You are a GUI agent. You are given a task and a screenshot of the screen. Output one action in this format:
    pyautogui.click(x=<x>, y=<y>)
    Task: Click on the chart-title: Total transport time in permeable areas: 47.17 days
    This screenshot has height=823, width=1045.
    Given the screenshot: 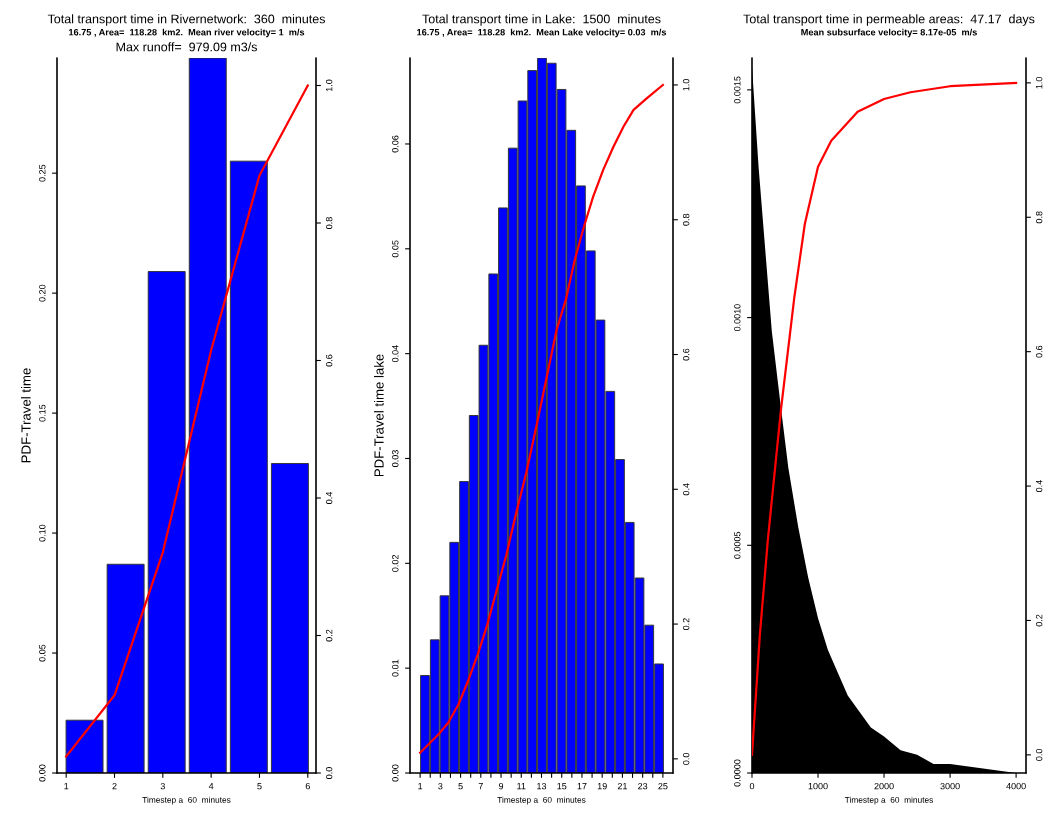 What is the action you would take?
    pyautogui.click(x=889, y=20)
    